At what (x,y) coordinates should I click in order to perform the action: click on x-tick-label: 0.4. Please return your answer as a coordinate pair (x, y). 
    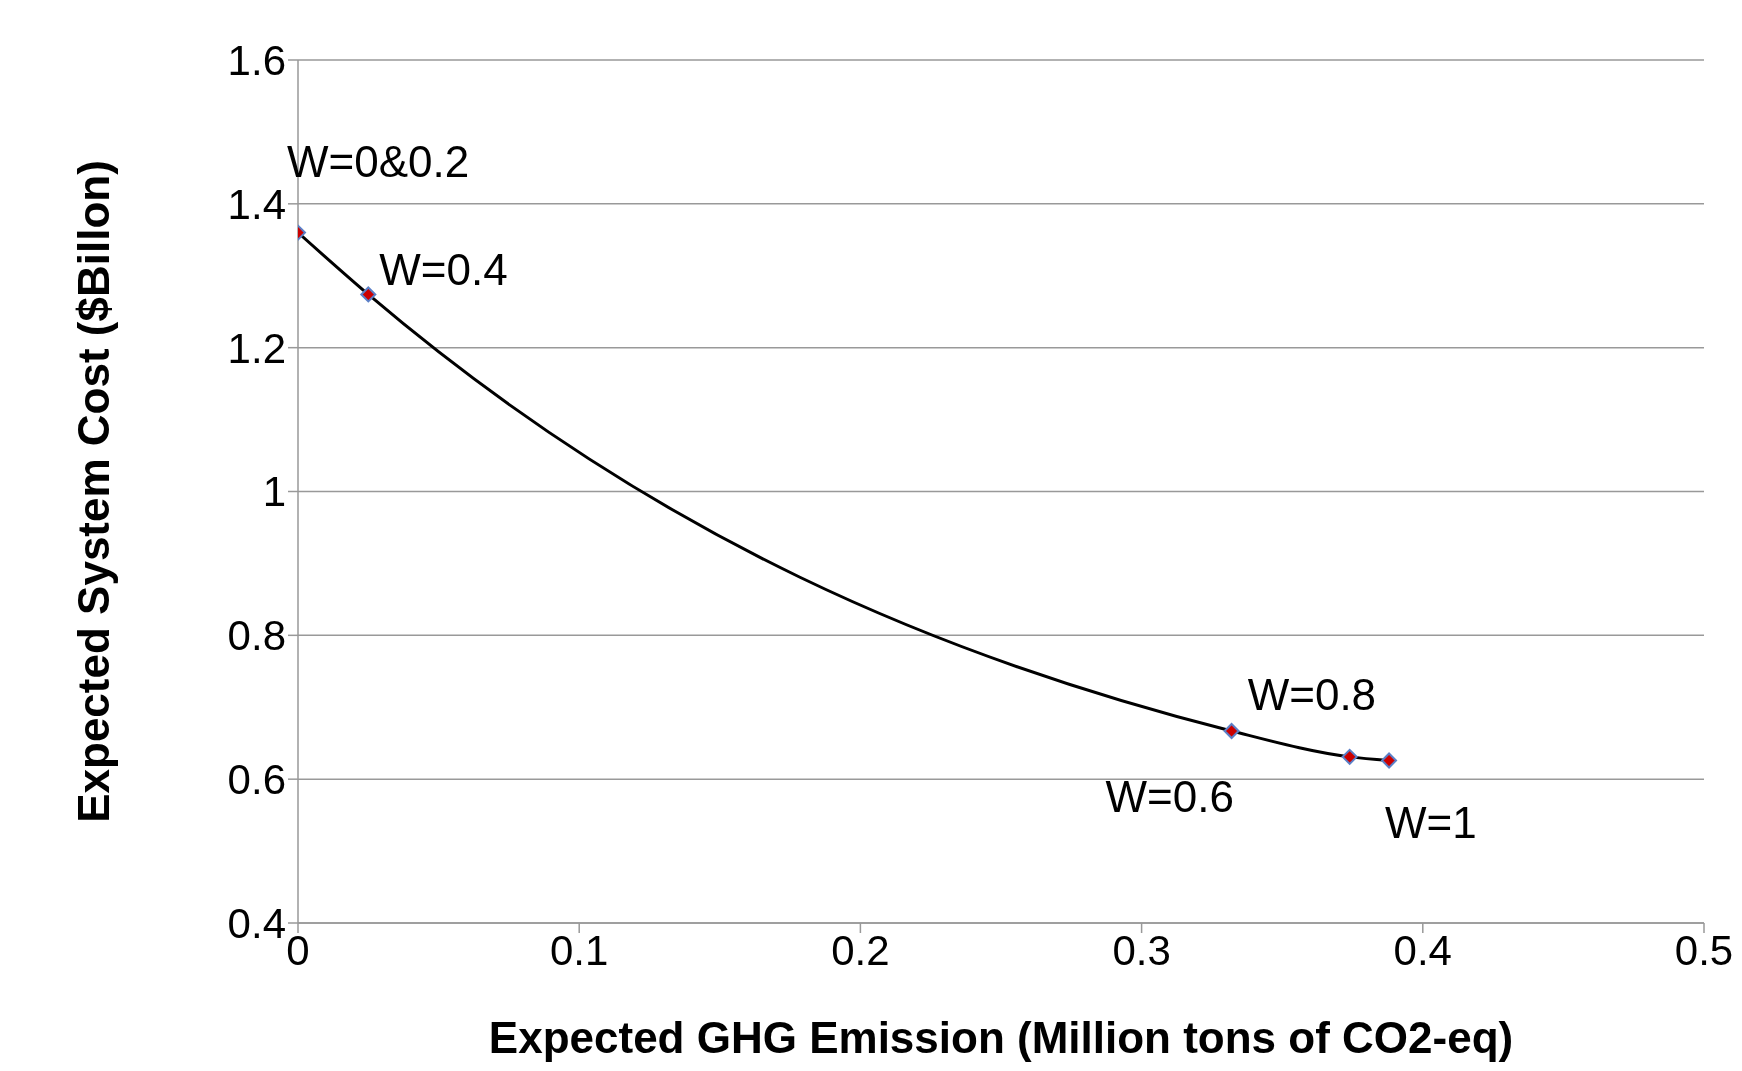
    Looking at the image, I should click on (1422, 950).